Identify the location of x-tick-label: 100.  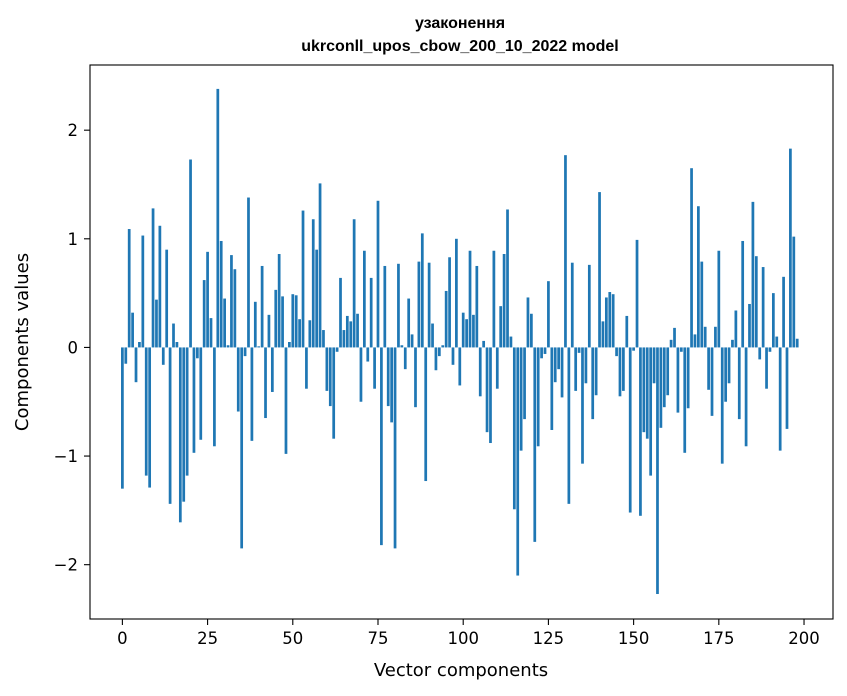
(463, 638).